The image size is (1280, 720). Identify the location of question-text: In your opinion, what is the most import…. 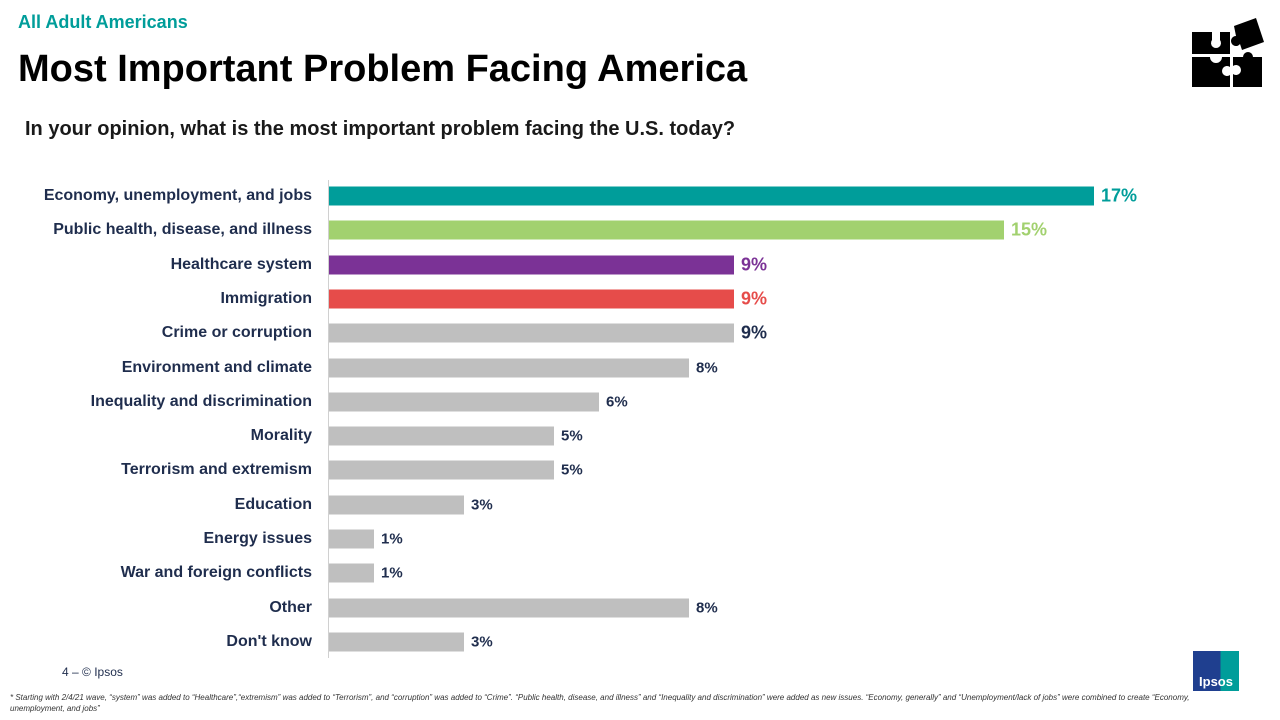
(380, 129).